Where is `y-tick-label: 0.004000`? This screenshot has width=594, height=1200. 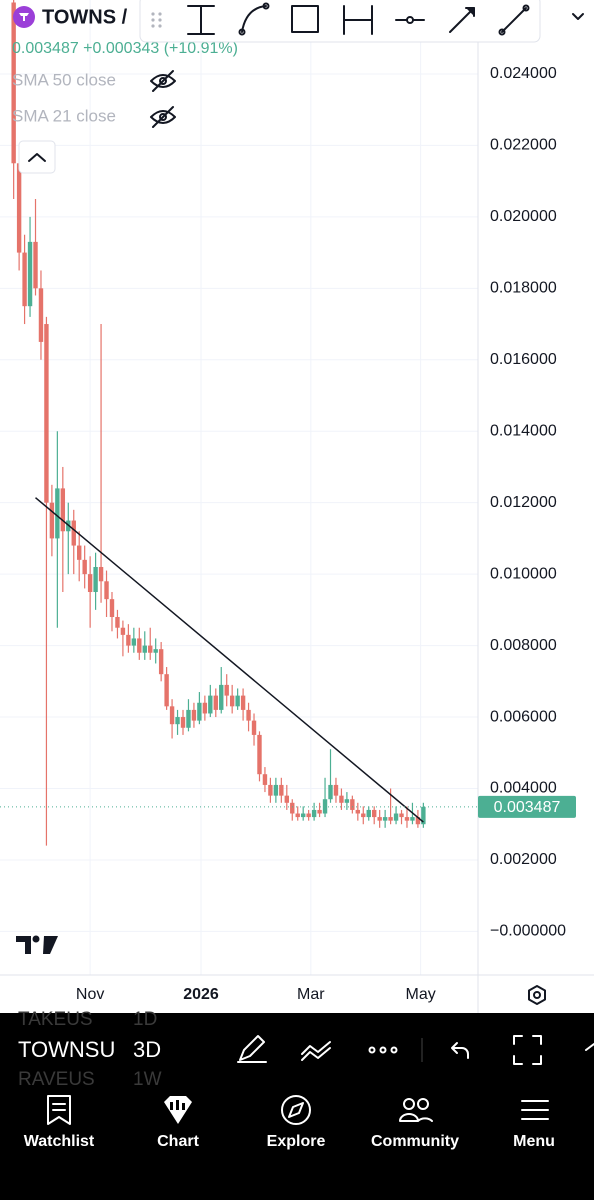 y-tick-label: 0.004000 is located at coordinates (523, 788).